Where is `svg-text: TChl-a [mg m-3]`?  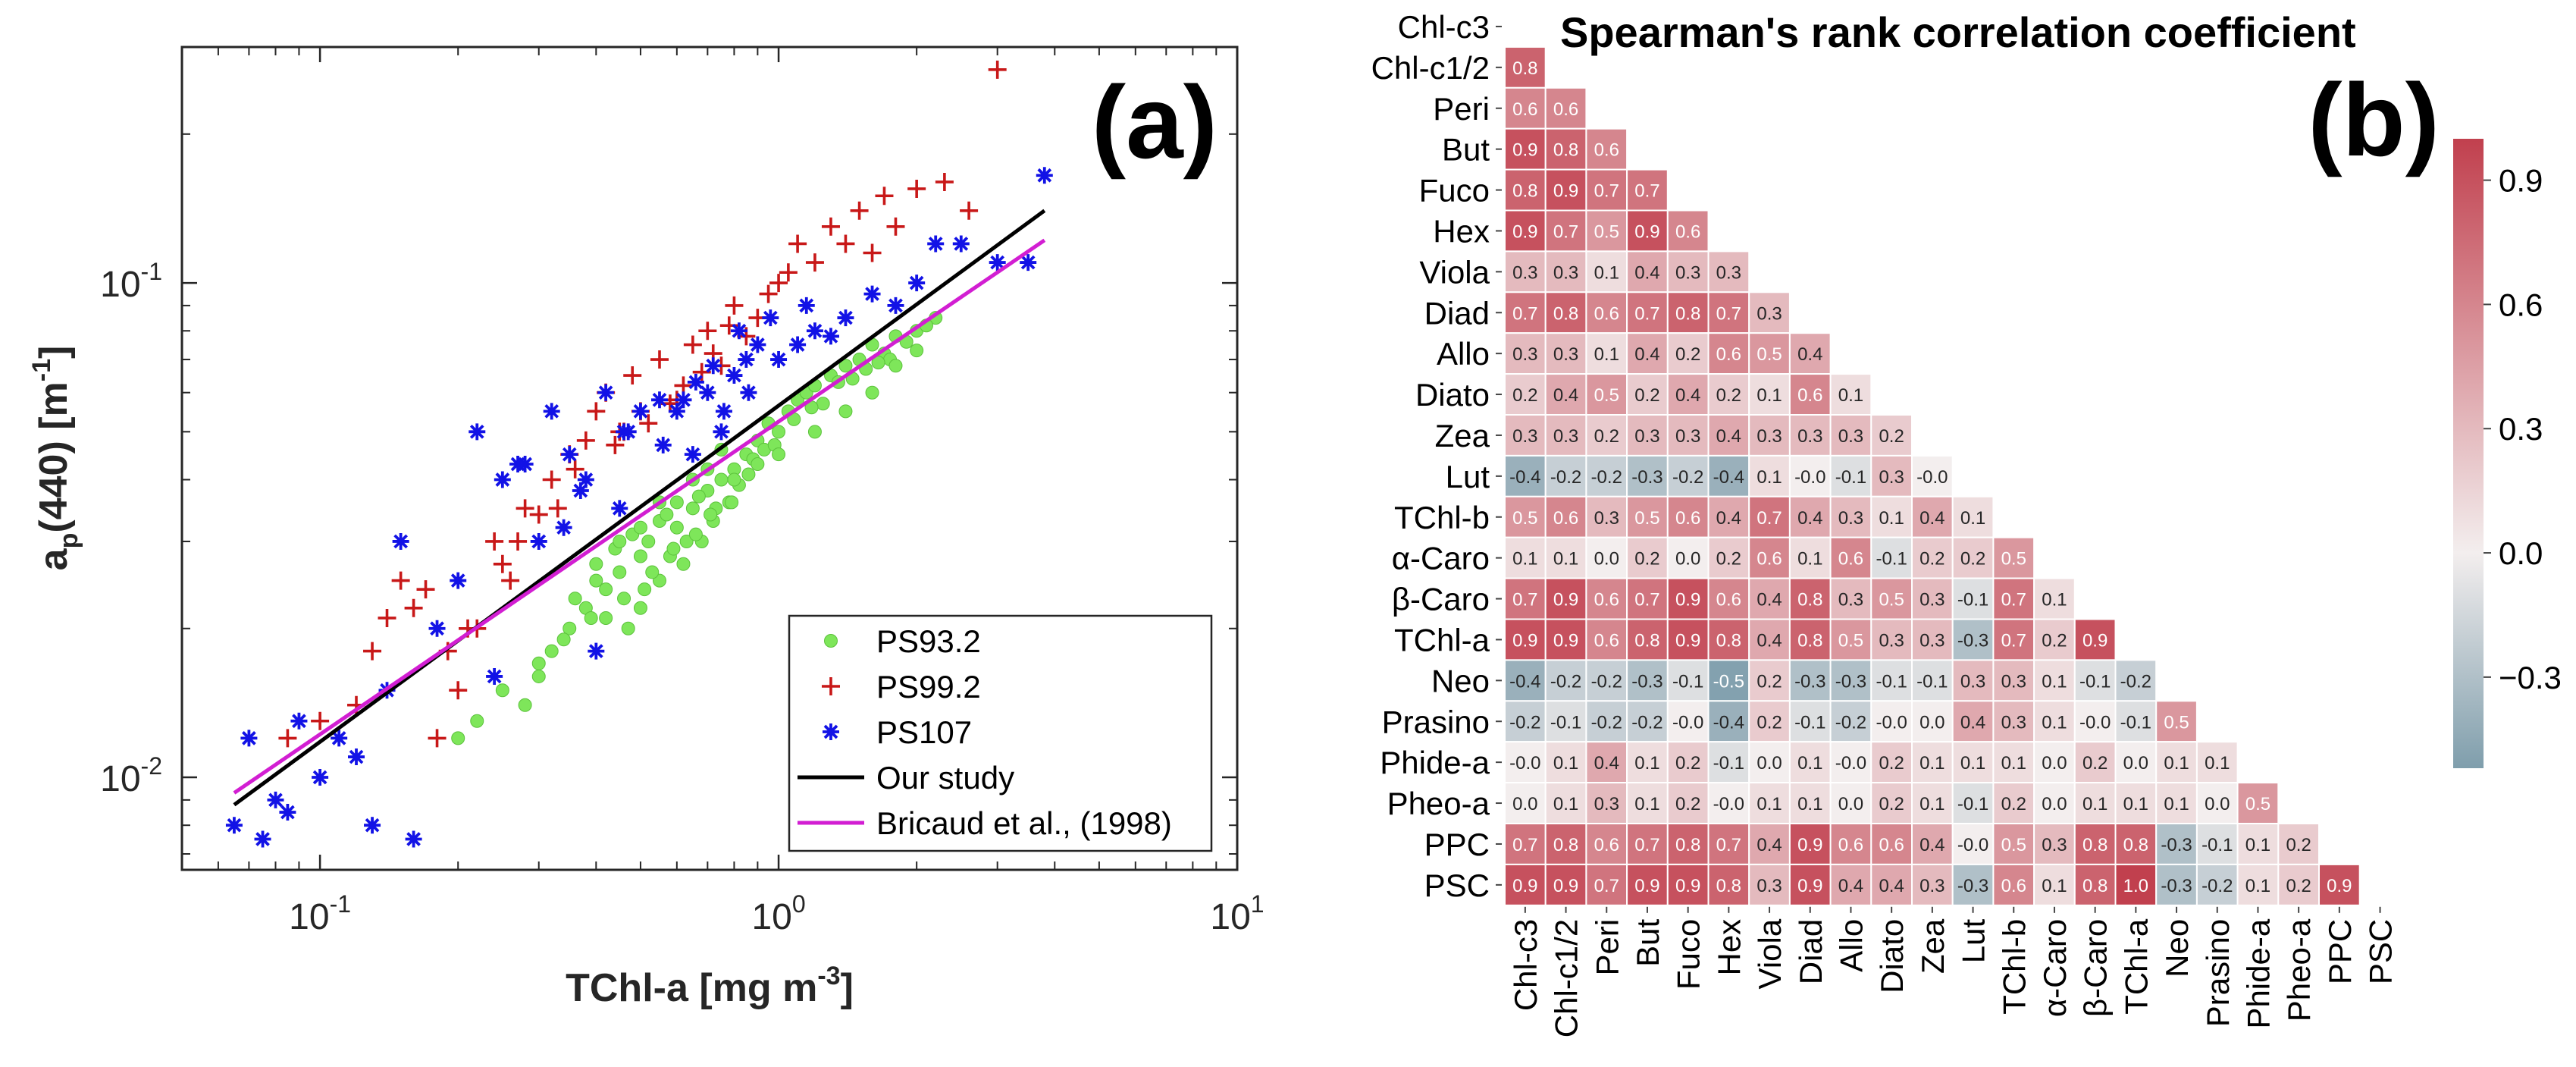 svg-text: TChl-a [mg m-3] is located at coordinates (710, 986).